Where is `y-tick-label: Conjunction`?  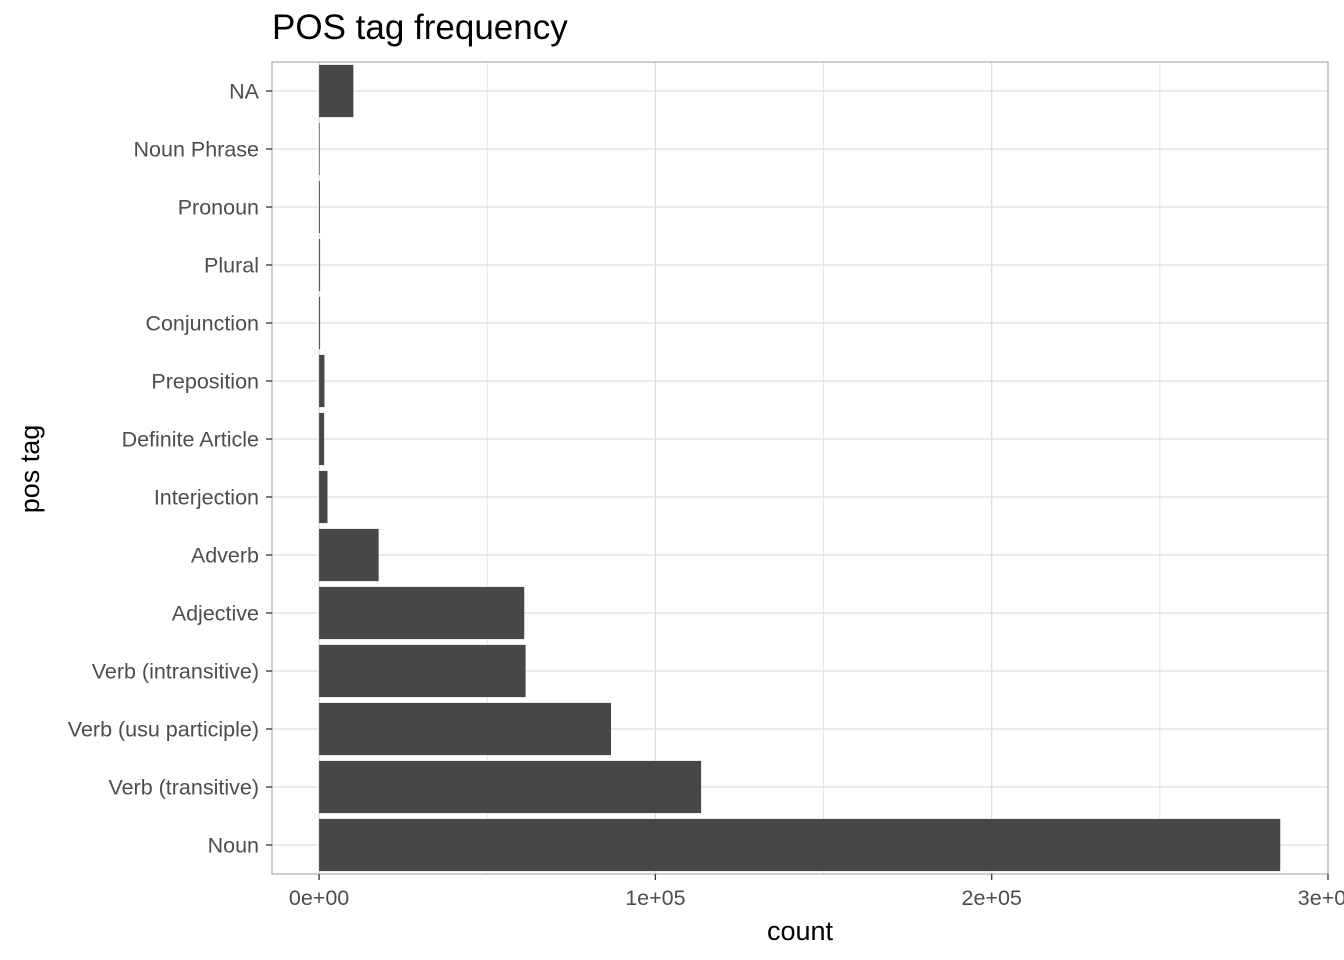 y-tick-label: Conjunction is located at coordinates (202, 324).